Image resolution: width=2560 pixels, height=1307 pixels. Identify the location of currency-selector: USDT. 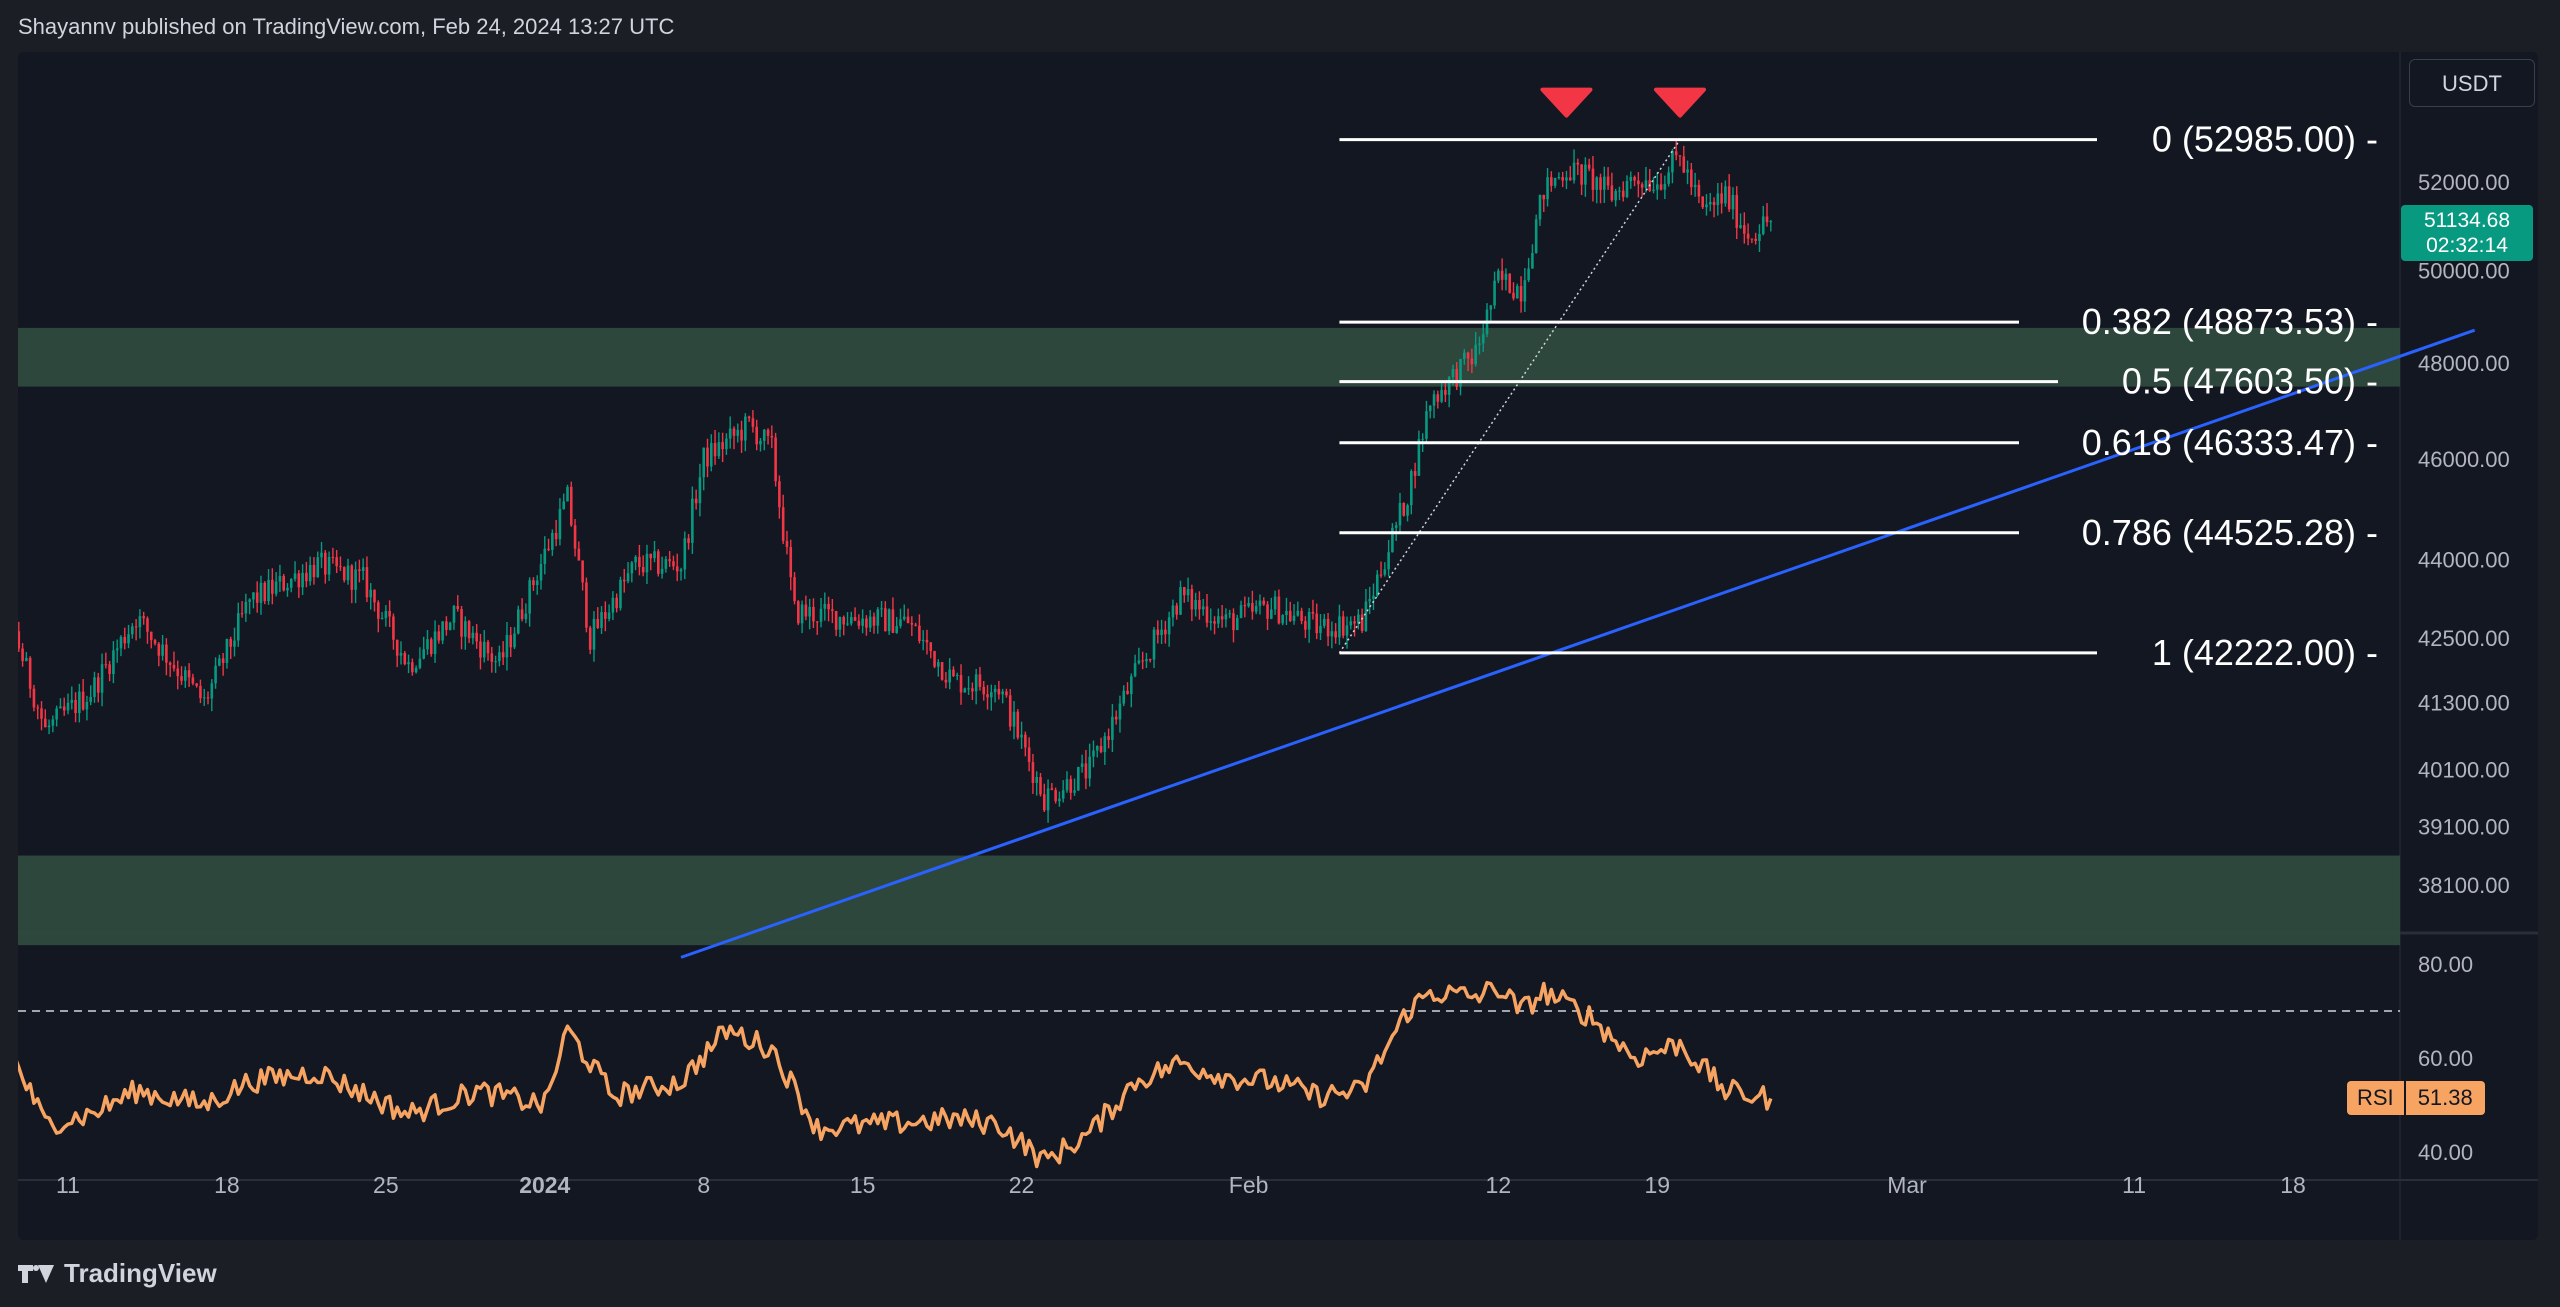
(2472, 83).